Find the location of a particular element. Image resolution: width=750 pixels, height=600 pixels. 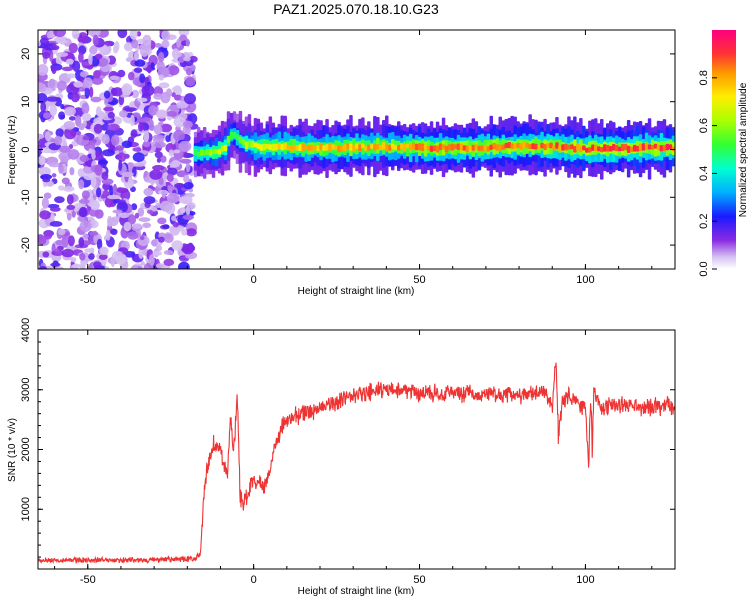

signal-core-yellow is located at coordinates (655, 149).